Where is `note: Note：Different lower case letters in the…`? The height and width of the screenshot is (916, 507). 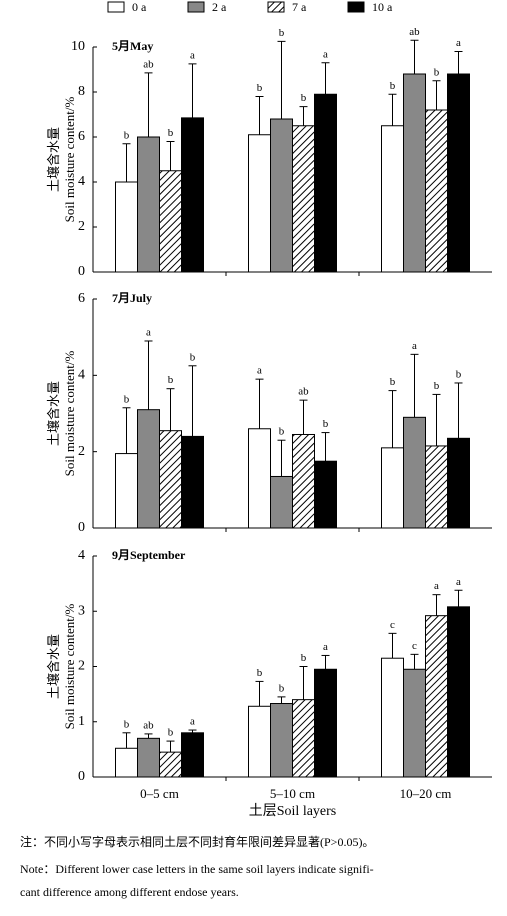
note: Note：Different lower case letters in the… is located at coordinates (197, 869).